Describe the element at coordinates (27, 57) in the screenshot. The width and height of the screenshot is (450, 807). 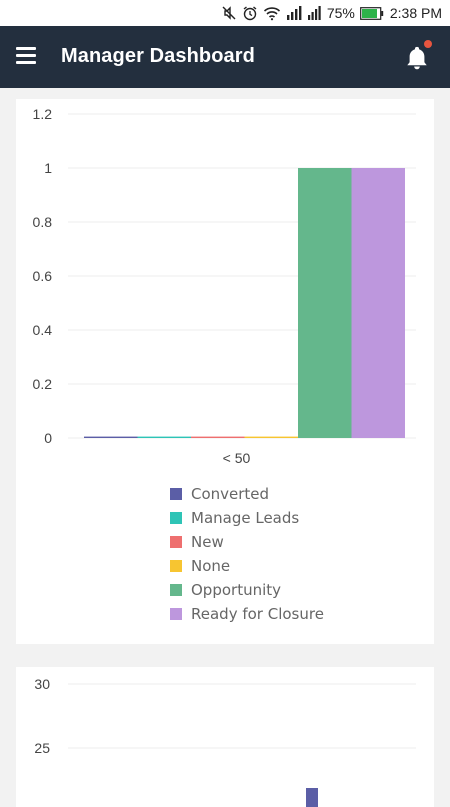
I see `hamburger-menu-icon` at that location.